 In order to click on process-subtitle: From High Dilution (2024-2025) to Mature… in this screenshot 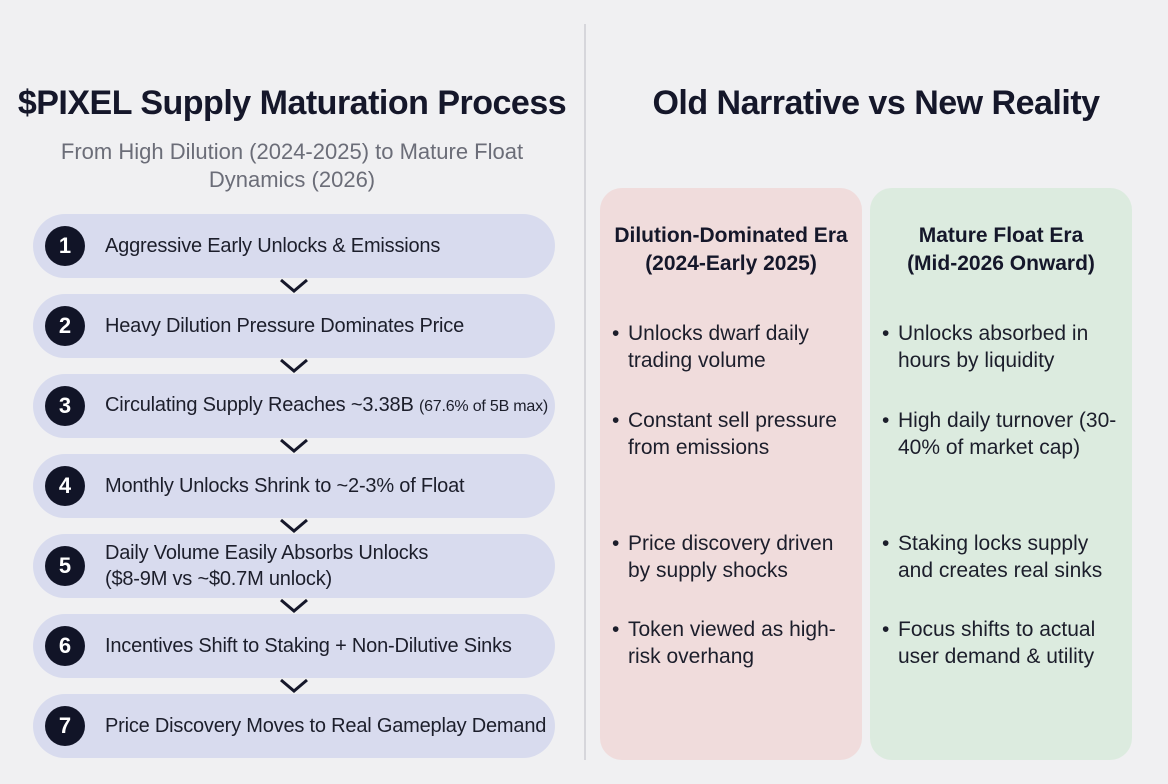, I will do `click(292, 165)`.